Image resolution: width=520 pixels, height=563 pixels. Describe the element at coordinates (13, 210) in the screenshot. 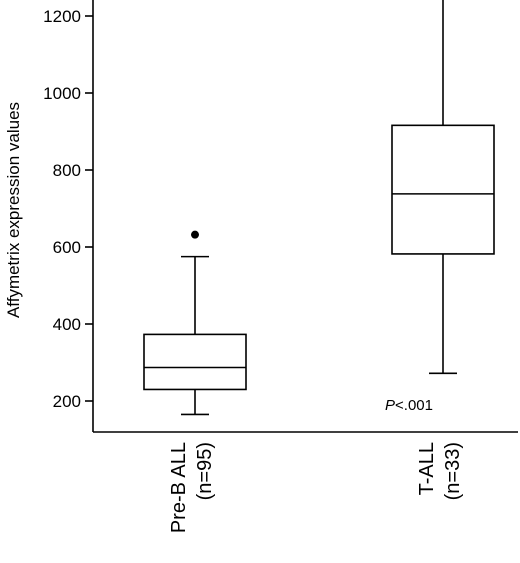

I see `y-axis-title: Affymetrix expression values` at that location.